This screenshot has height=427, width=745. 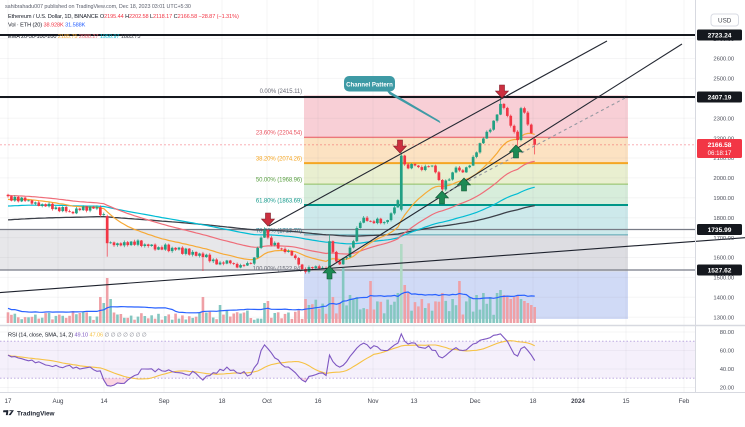 What do you see at coordinates (723, 259) in the screenshot?
I see `svg-text: 1600.00` at bounding box center [723, 259].